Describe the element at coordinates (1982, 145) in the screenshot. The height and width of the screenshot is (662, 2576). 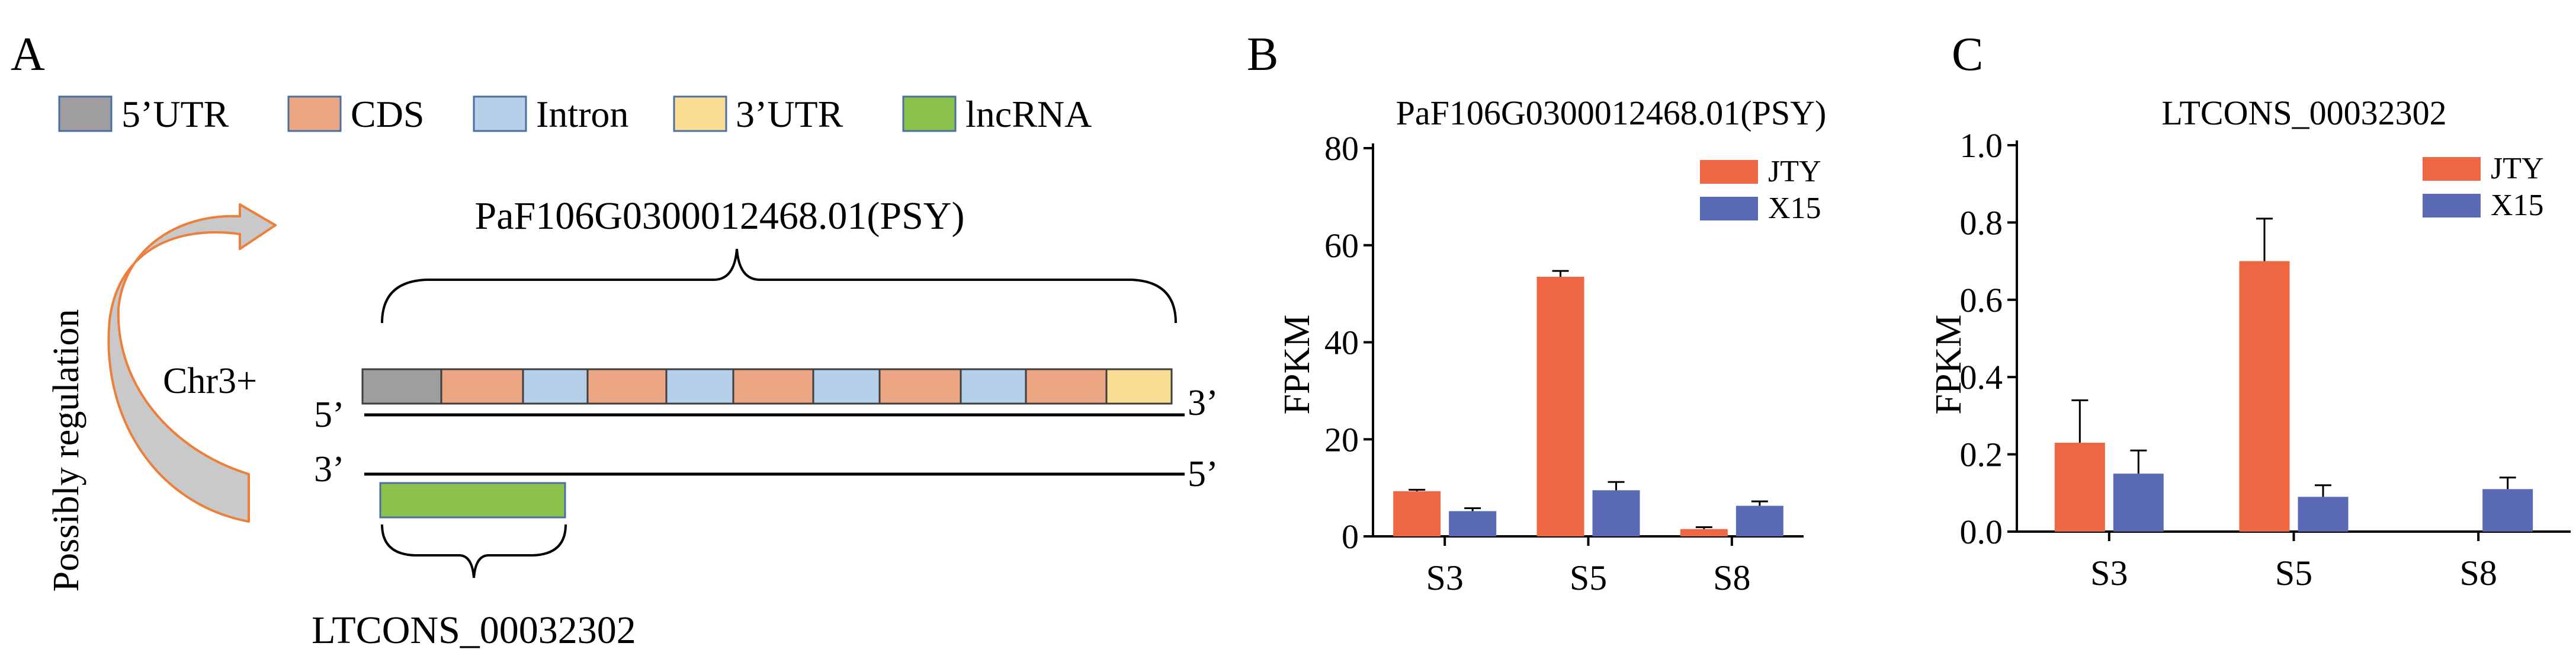
I see `y-tick-label: 1.0` at that location.